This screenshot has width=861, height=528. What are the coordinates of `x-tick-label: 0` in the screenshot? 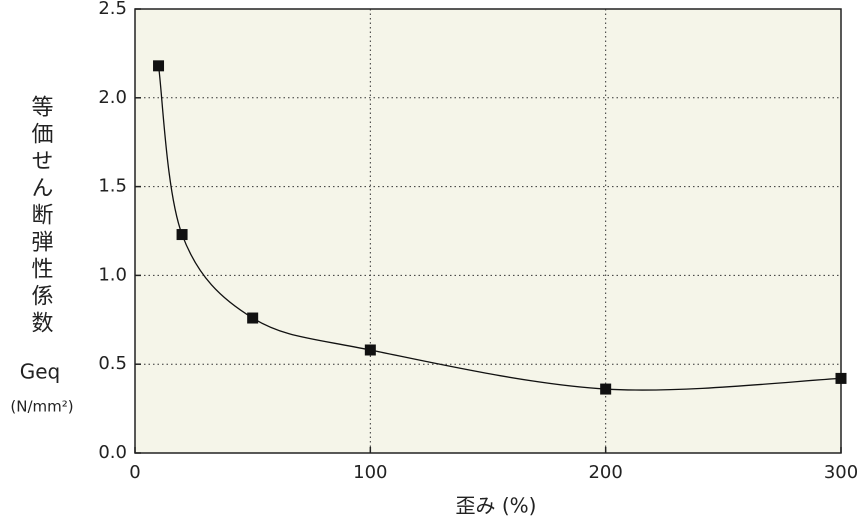 It's located at (134, 472).